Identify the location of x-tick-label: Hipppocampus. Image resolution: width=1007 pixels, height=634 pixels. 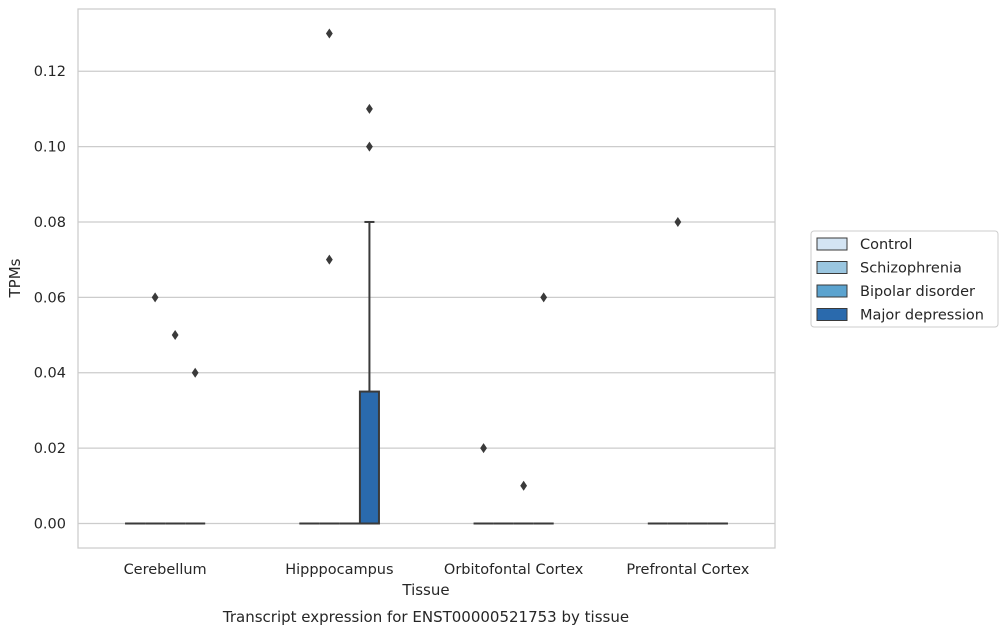
(339, 570).